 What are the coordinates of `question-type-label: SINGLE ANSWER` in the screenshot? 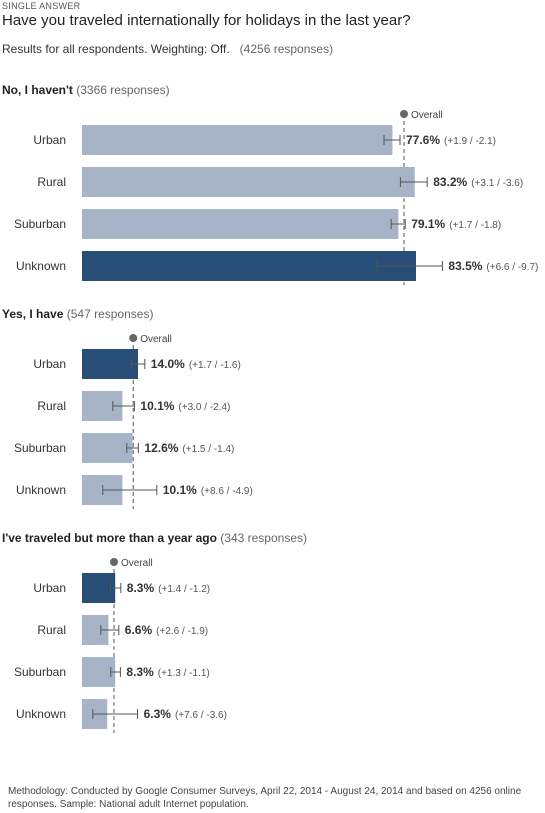 It's located at (41, 6).